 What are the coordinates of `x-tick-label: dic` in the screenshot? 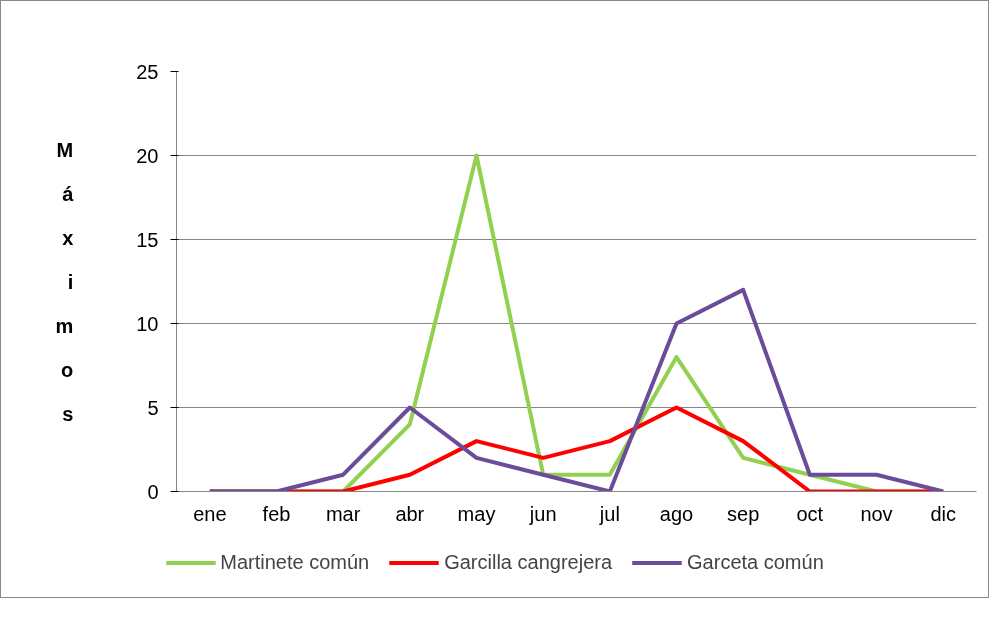 It's located at (943, 513).